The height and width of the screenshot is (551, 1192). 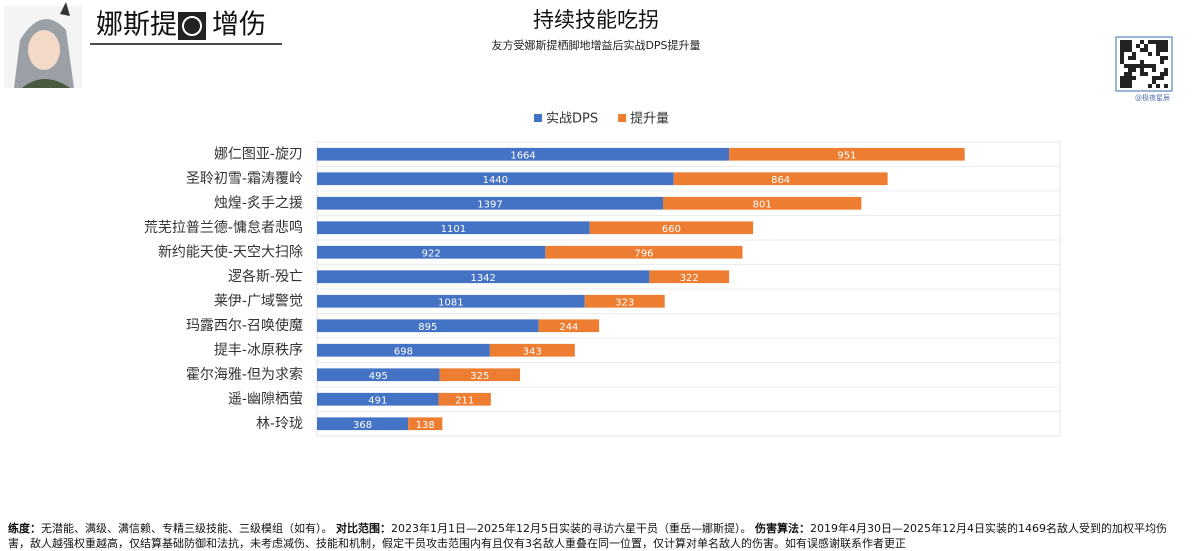 I want to click on y-tick-label: 荒芜拉普兰德-慵怠者悲鸣, so click(x=223, y=227).